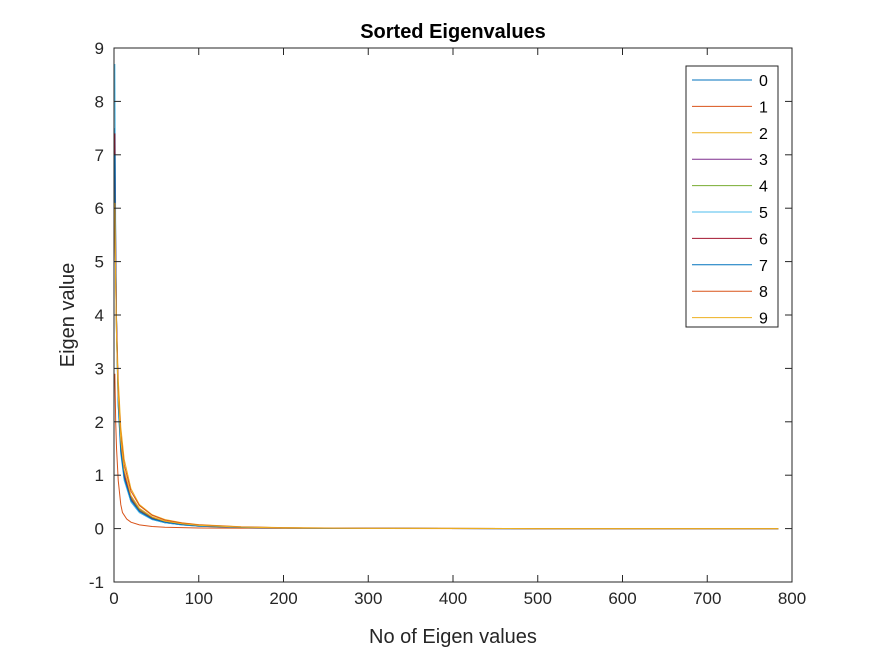 This screenshot has width=875, height=656. I want to click on x-tick-label: 0, so click(113, 598).